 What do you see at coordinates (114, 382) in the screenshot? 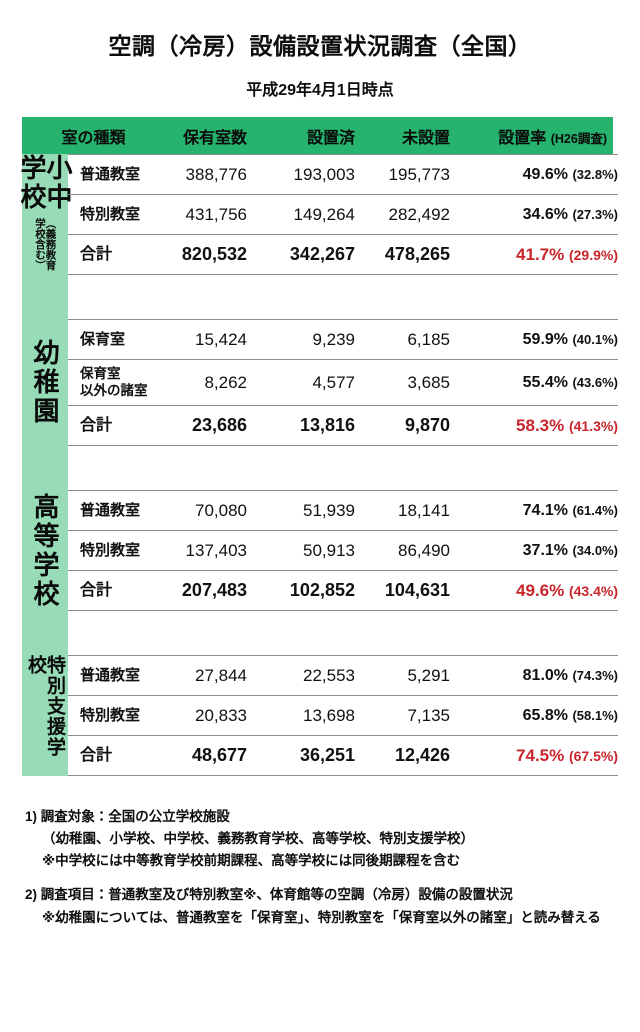
I see `row-label: 保育室 以外の諸室` at bounding box center [114, 382].